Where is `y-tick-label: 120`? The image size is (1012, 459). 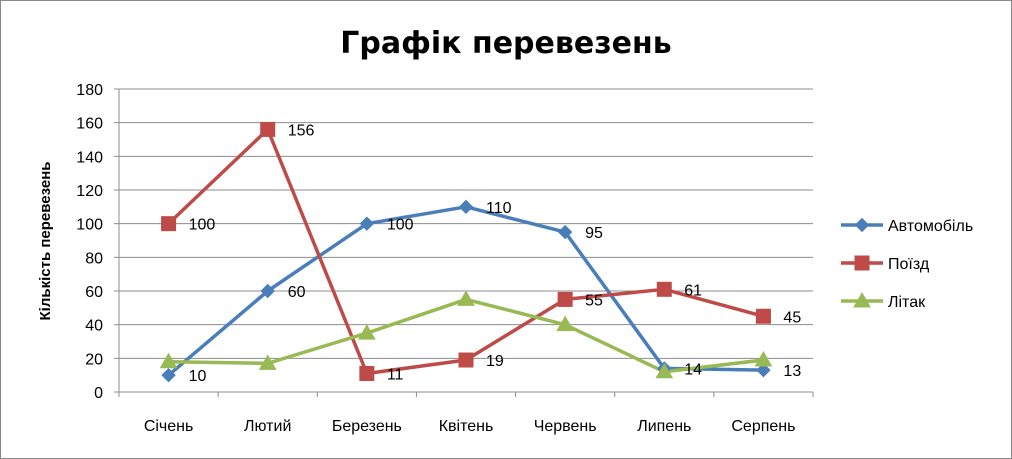 y-tick-label: 120 is located at coordinates (89, 191).